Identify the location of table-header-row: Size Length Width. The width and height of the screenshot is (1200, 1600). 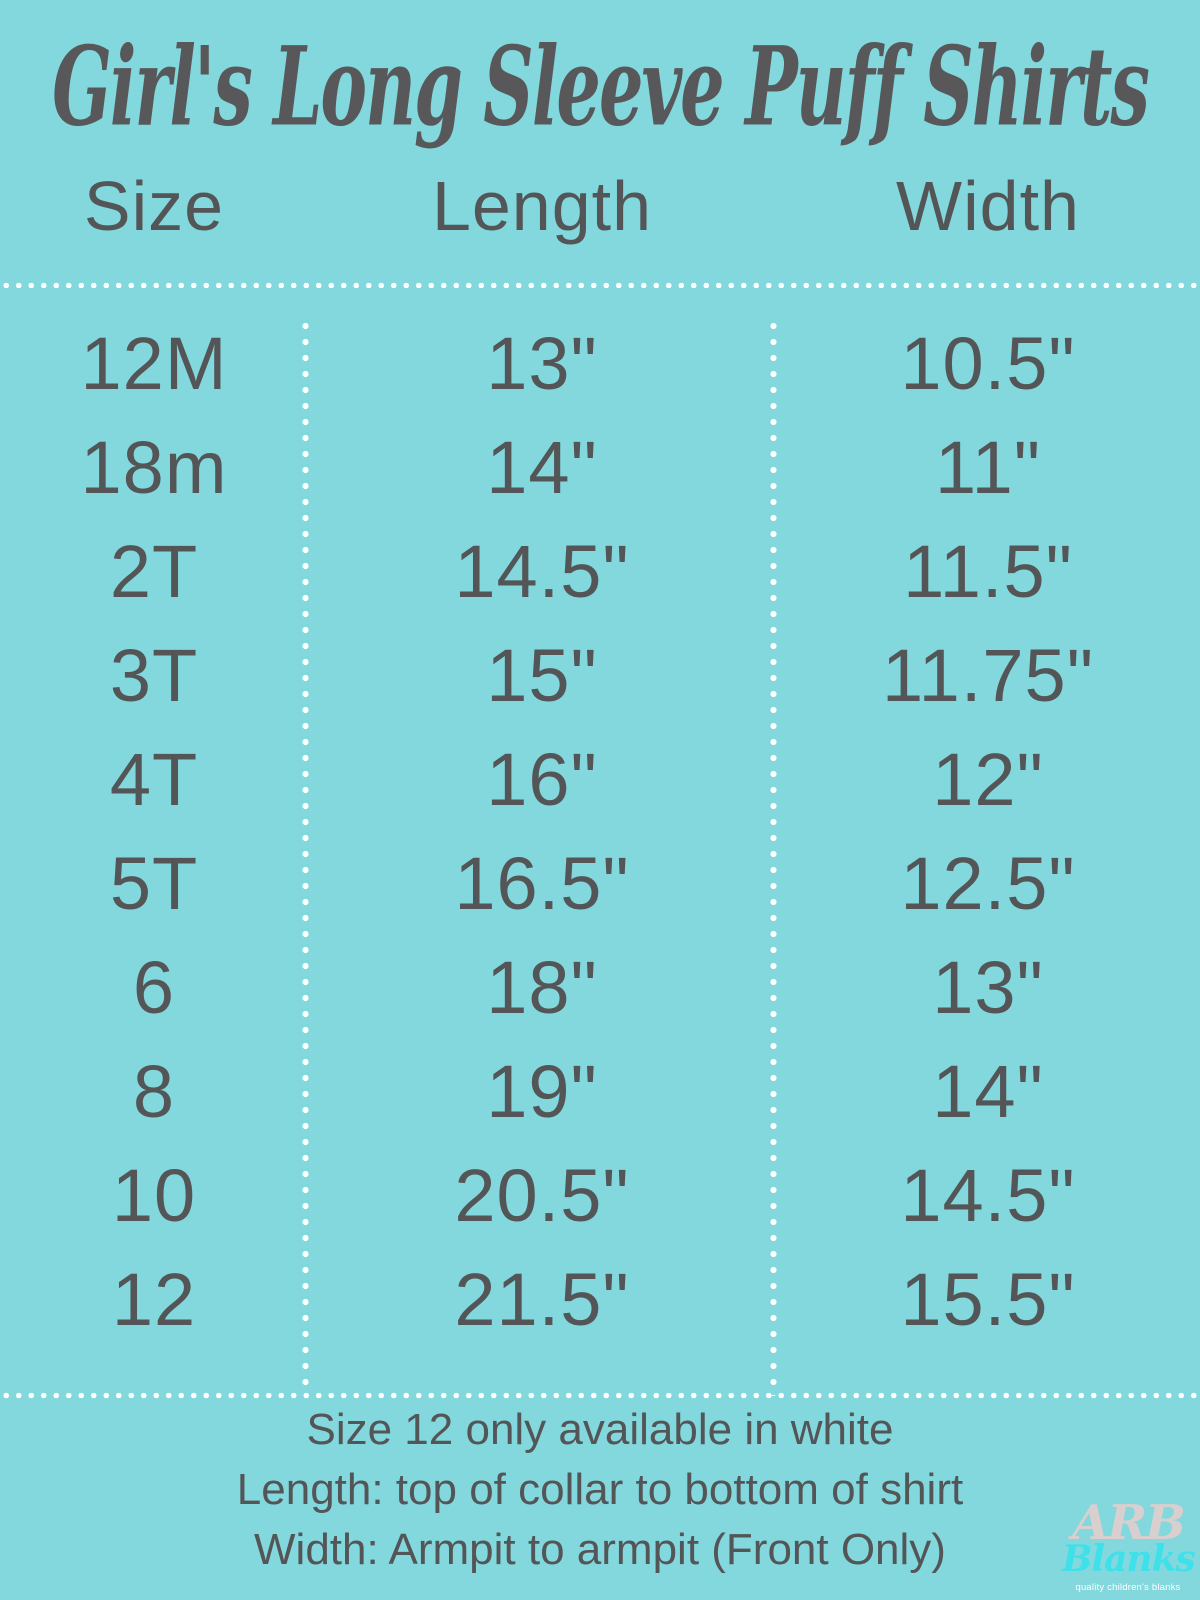
(600, 206).